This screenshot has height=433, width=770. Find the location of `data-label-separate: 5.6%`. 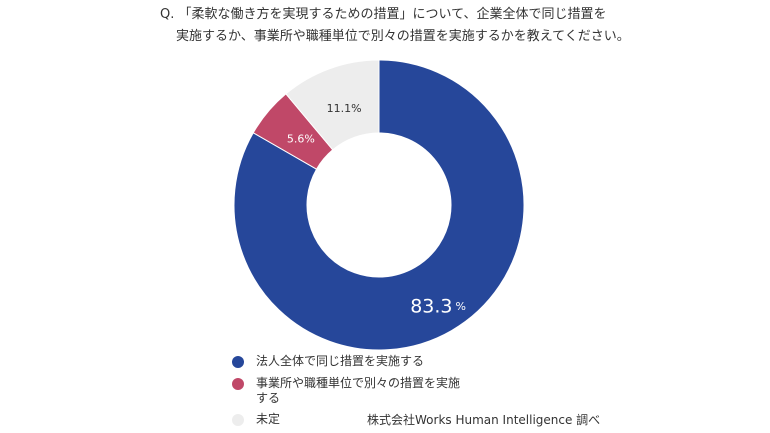

data-label-separate: 5.6% is located at coordinates (301, 138).